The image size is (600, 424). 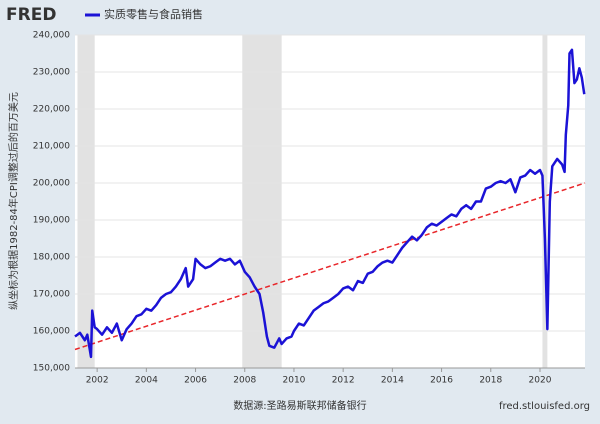 What do you see at coordinates (540, 381) in the screenshot?
I see `x-tick-label: 2020` at bounding box center [540, 381].